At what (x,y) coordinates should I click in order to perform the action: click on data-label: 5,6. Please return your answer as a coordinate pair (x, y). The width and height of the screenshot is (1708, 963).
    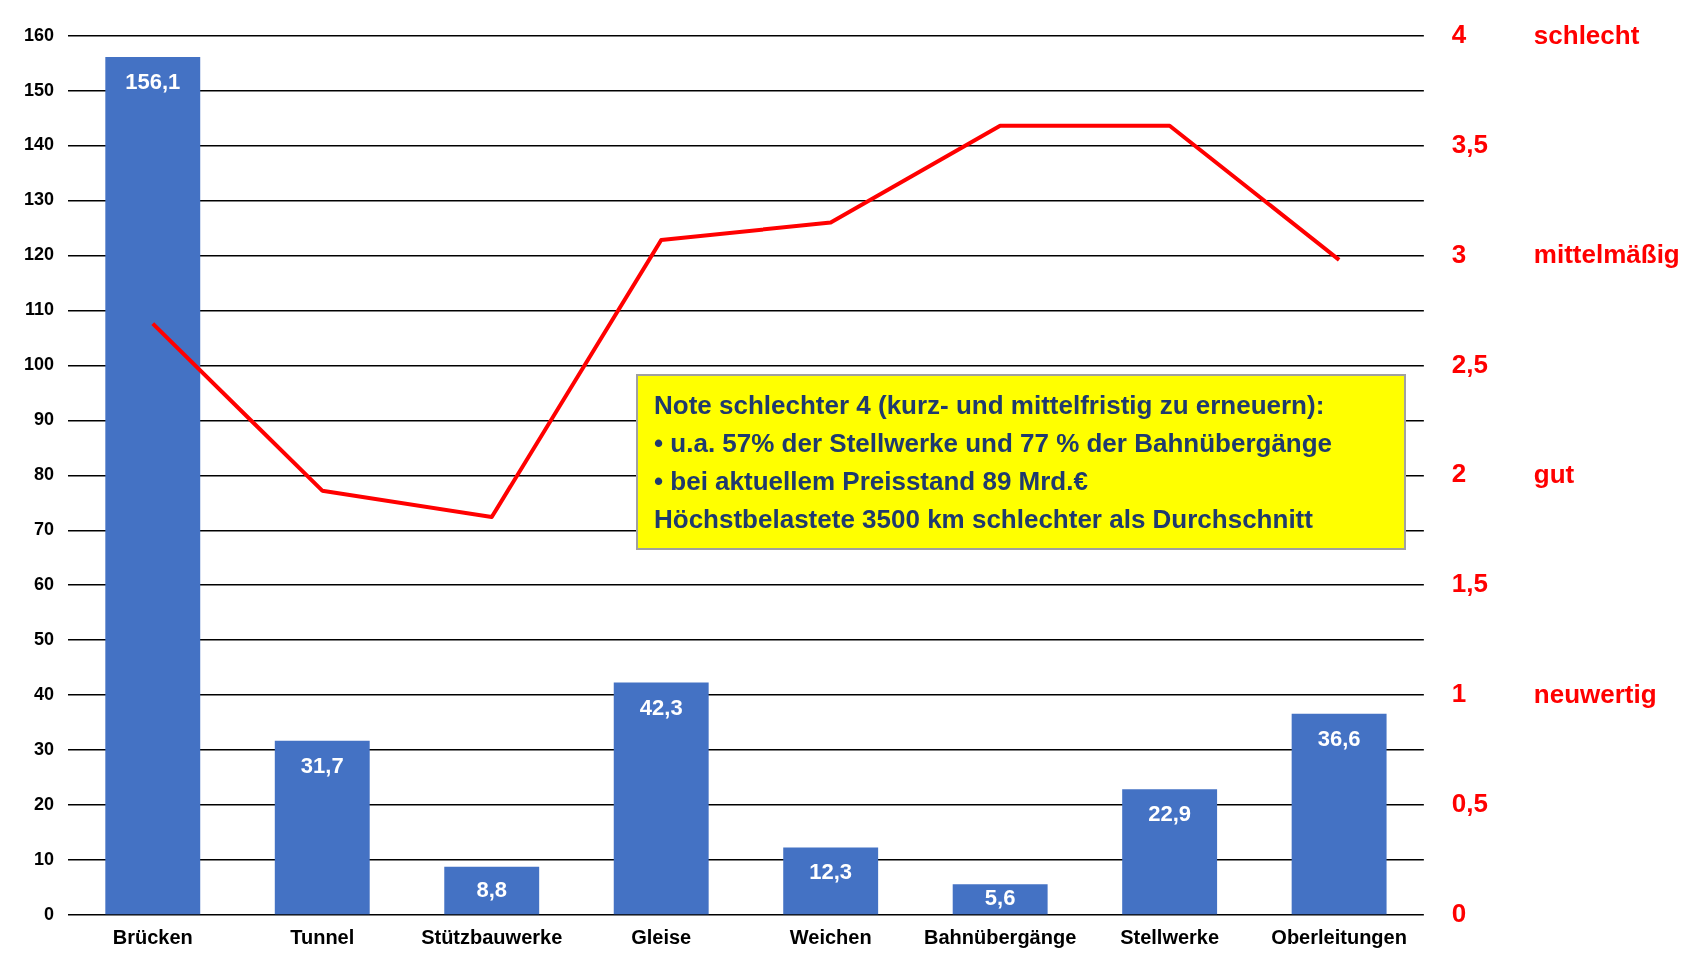
    Looking at the image, I should click on (1000, 898).